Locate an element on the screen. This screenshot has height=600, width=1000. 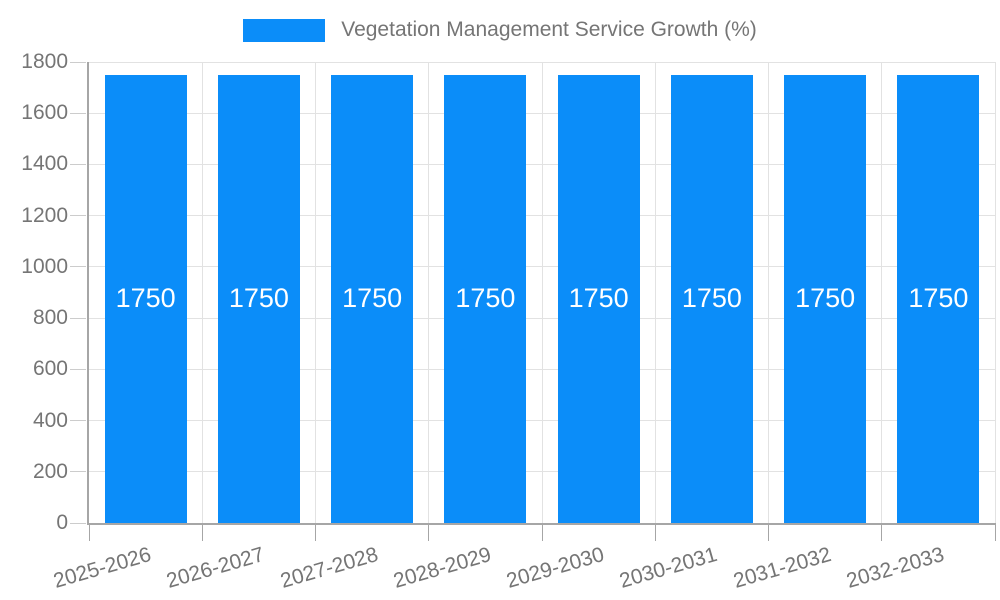
y-axis-tick-label: 800 is located at coordinates (50, 318).